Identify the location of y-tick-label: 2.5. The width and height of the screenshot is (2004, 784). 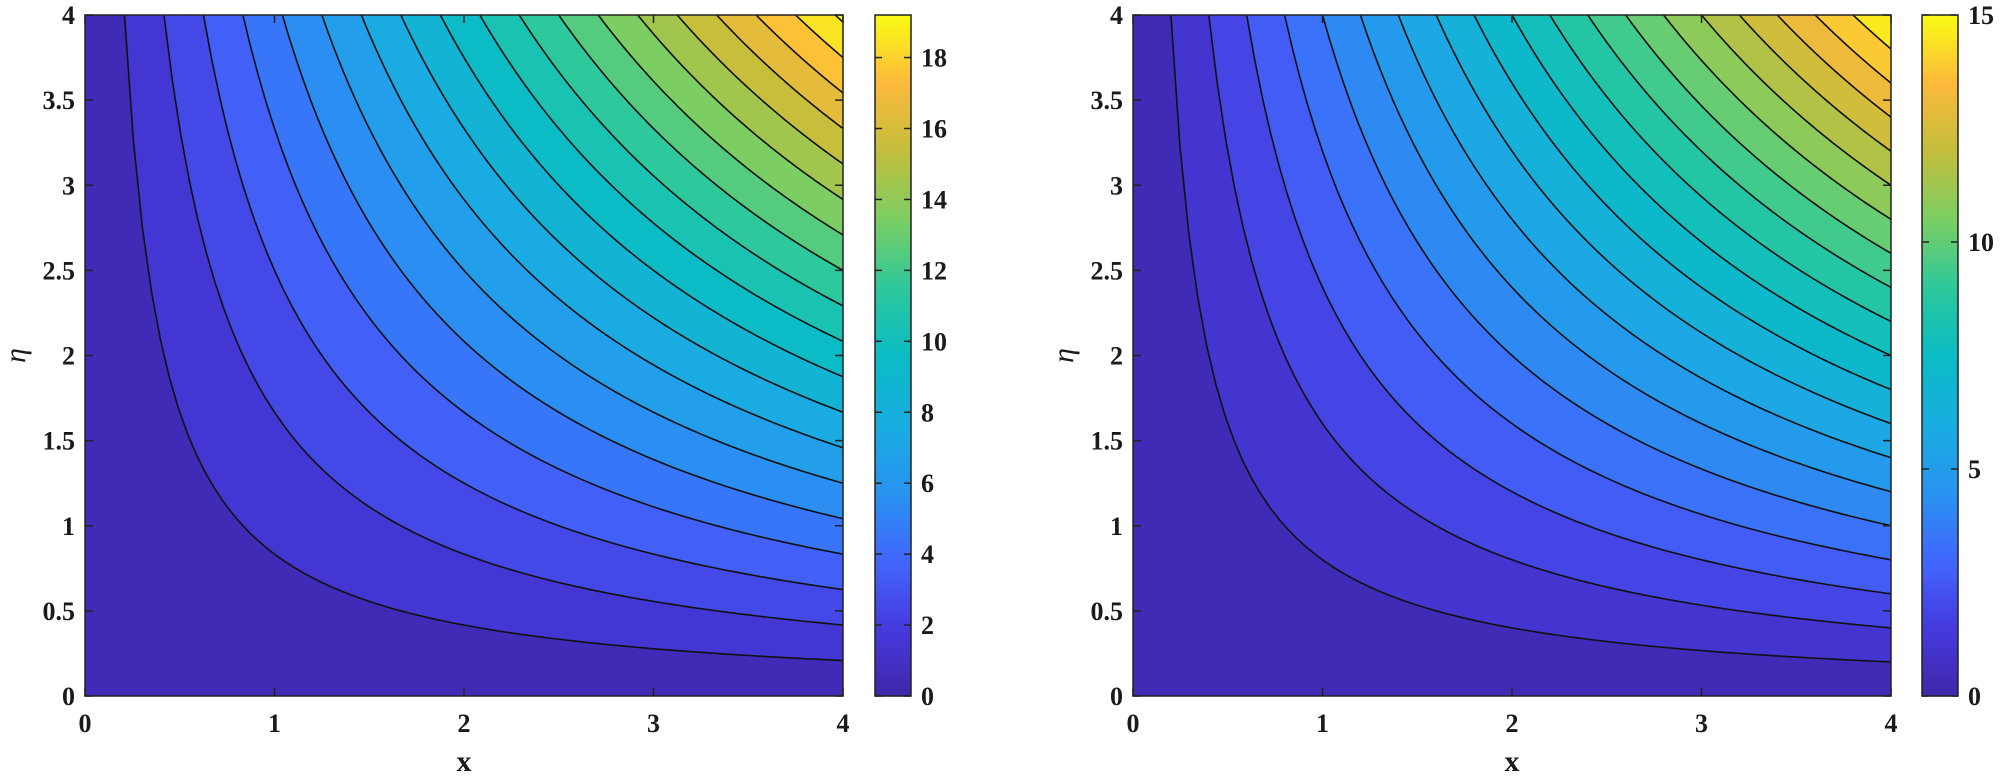
(59, 270).